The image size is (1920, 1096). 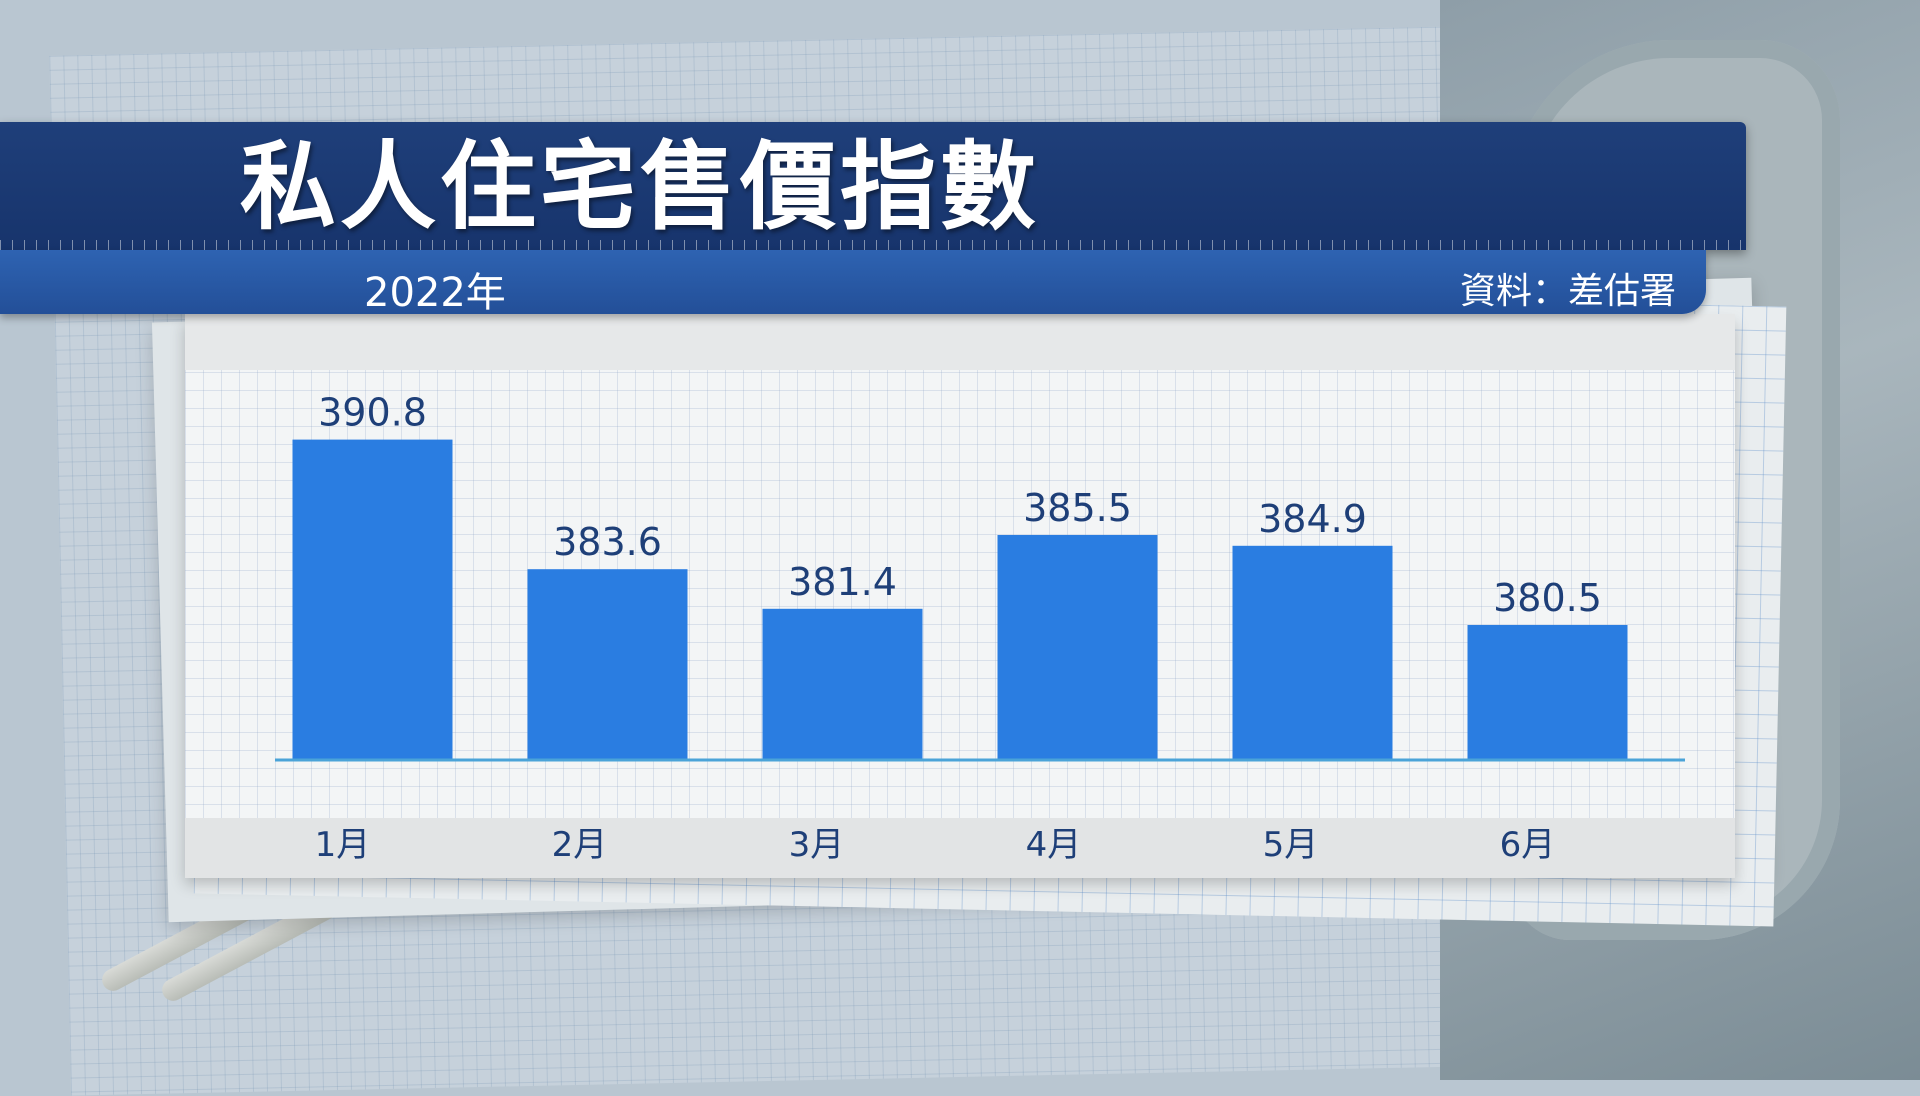 I want to click on value-label: 384.9, so click(x=1312, y=519).